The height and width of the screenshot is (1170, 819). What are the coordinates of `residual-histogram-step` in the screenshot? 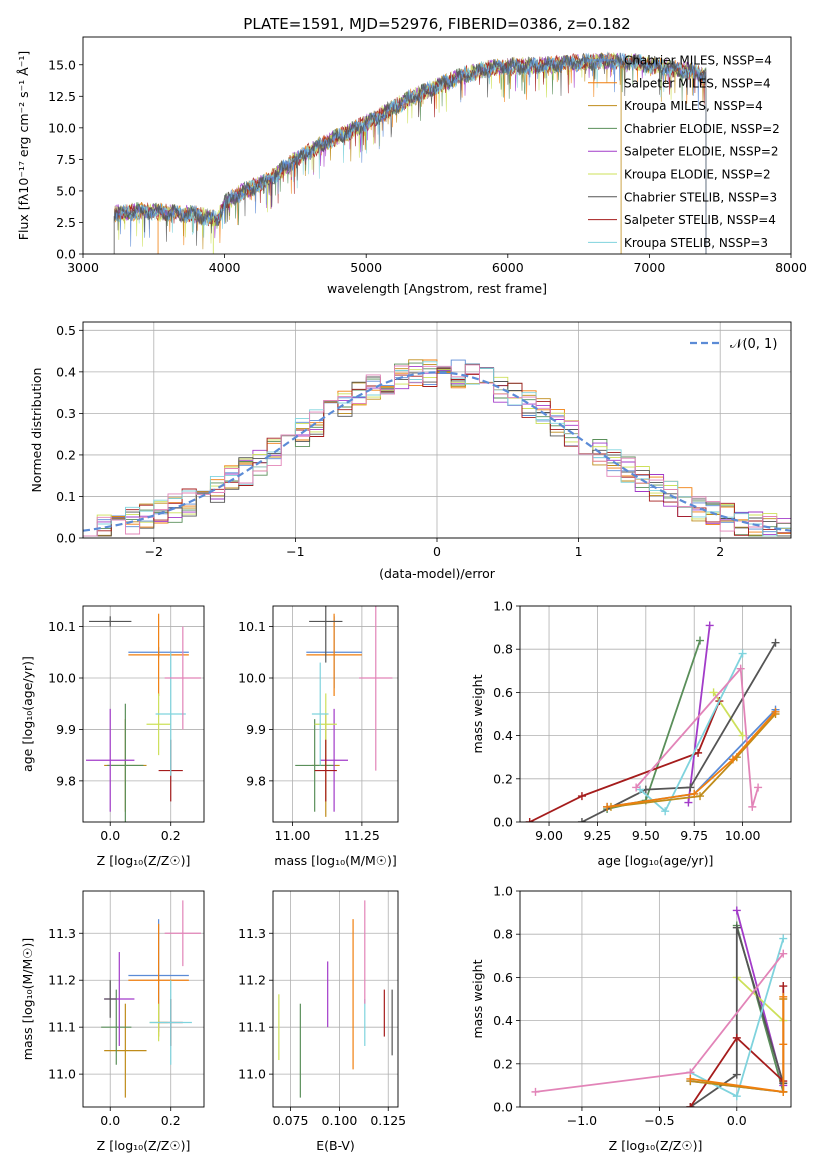 It's located at (437, 451).